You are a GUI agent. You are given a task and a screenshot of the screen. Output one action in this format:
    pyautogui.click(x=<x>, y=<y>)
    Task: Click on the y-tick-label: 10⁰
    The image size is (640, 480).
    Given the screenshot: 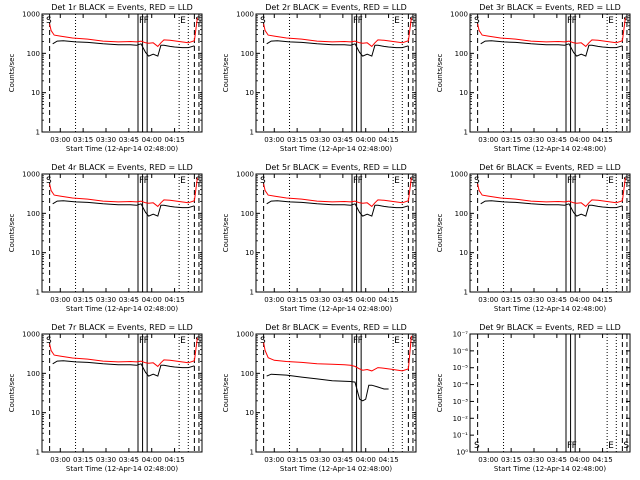 What is the action you would take?
    pyautogui.click(x=462, y=453)
    